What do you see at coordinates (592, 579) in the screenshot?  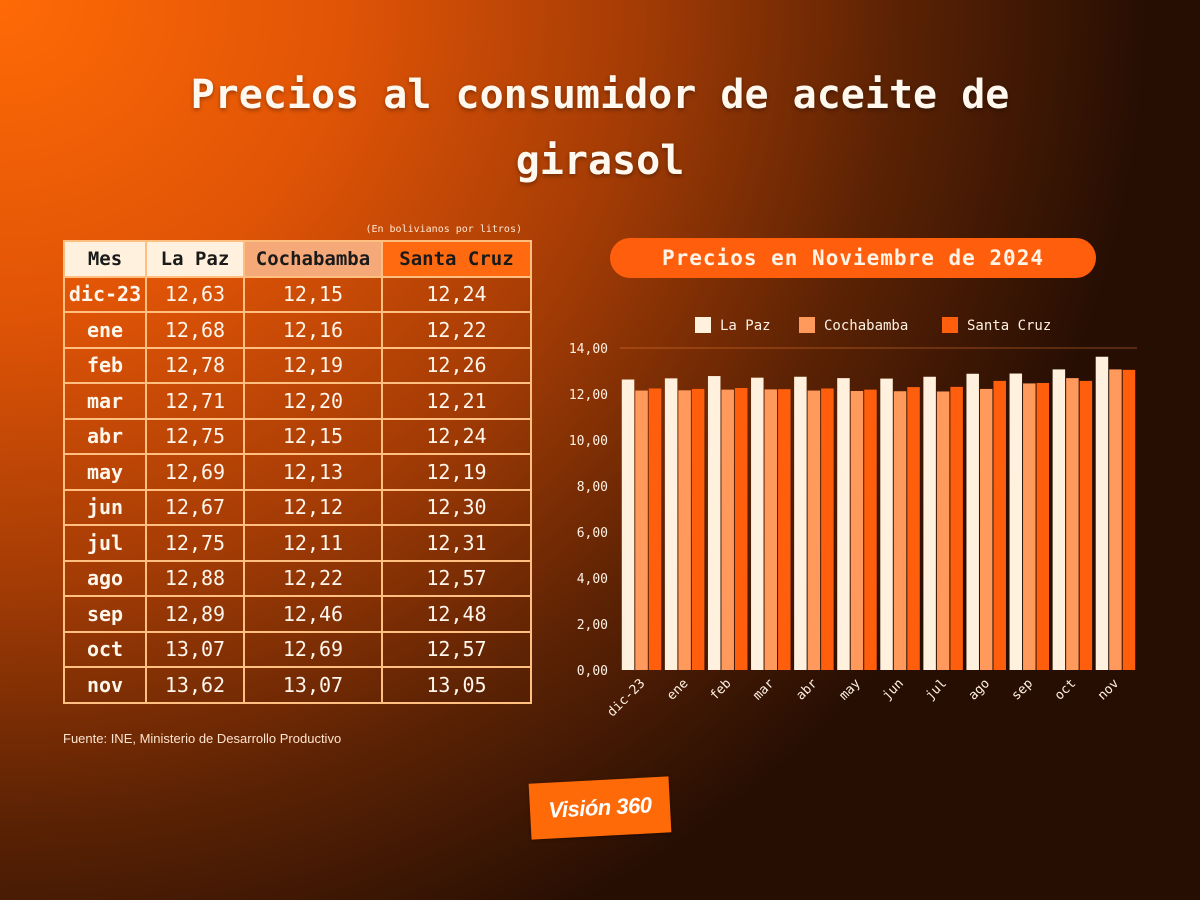 I see `y-tick-label: 4,00` at bounding box center [592, 579].